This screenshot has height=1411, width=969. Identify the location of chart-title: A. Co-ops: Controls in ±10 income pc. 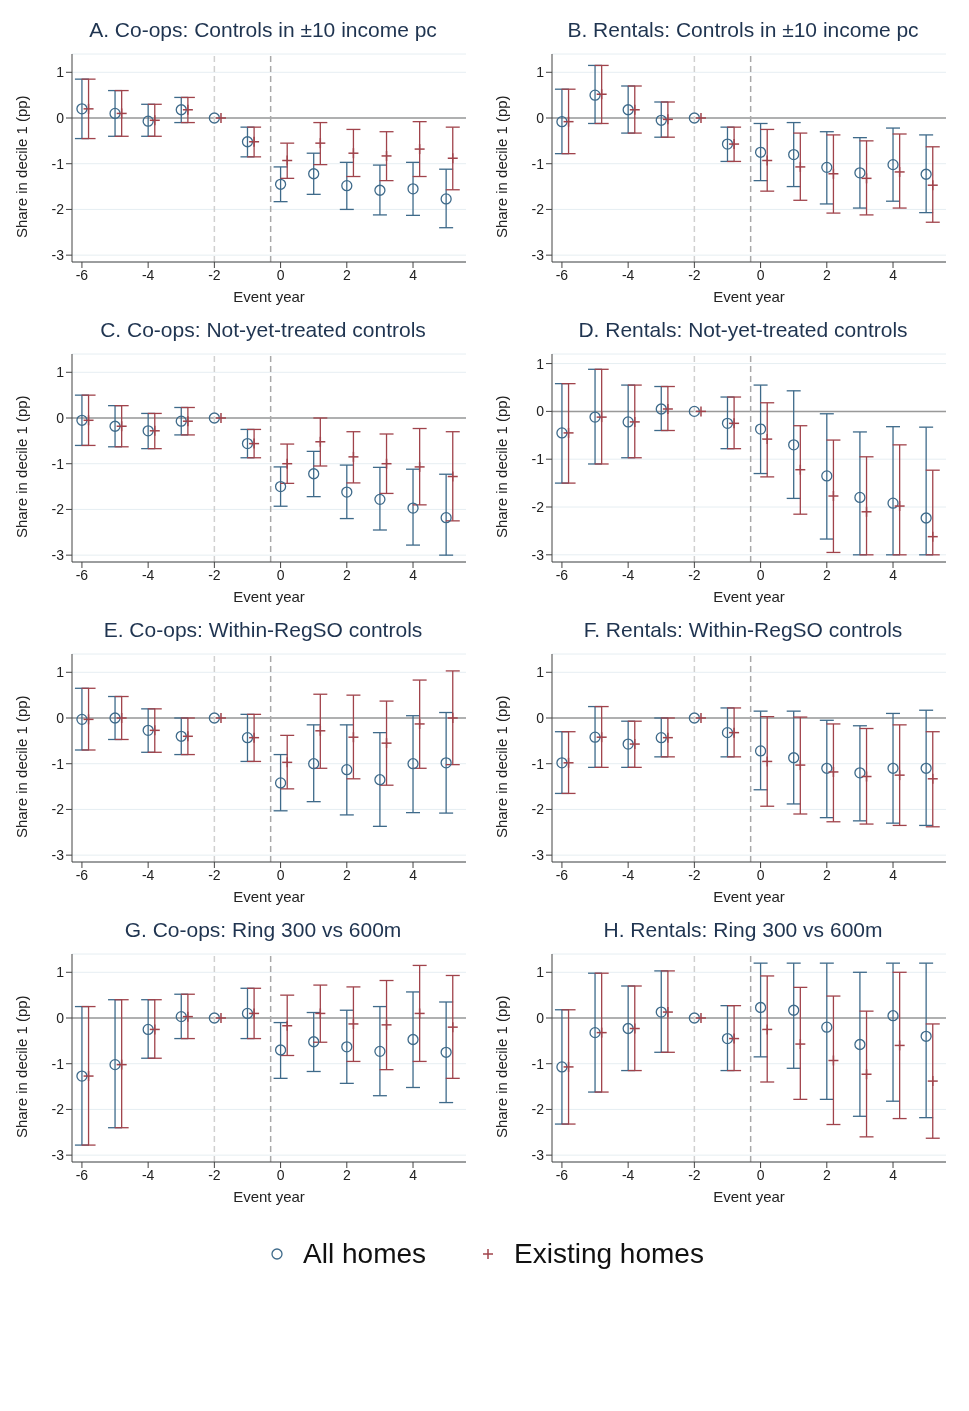
(263, 30).